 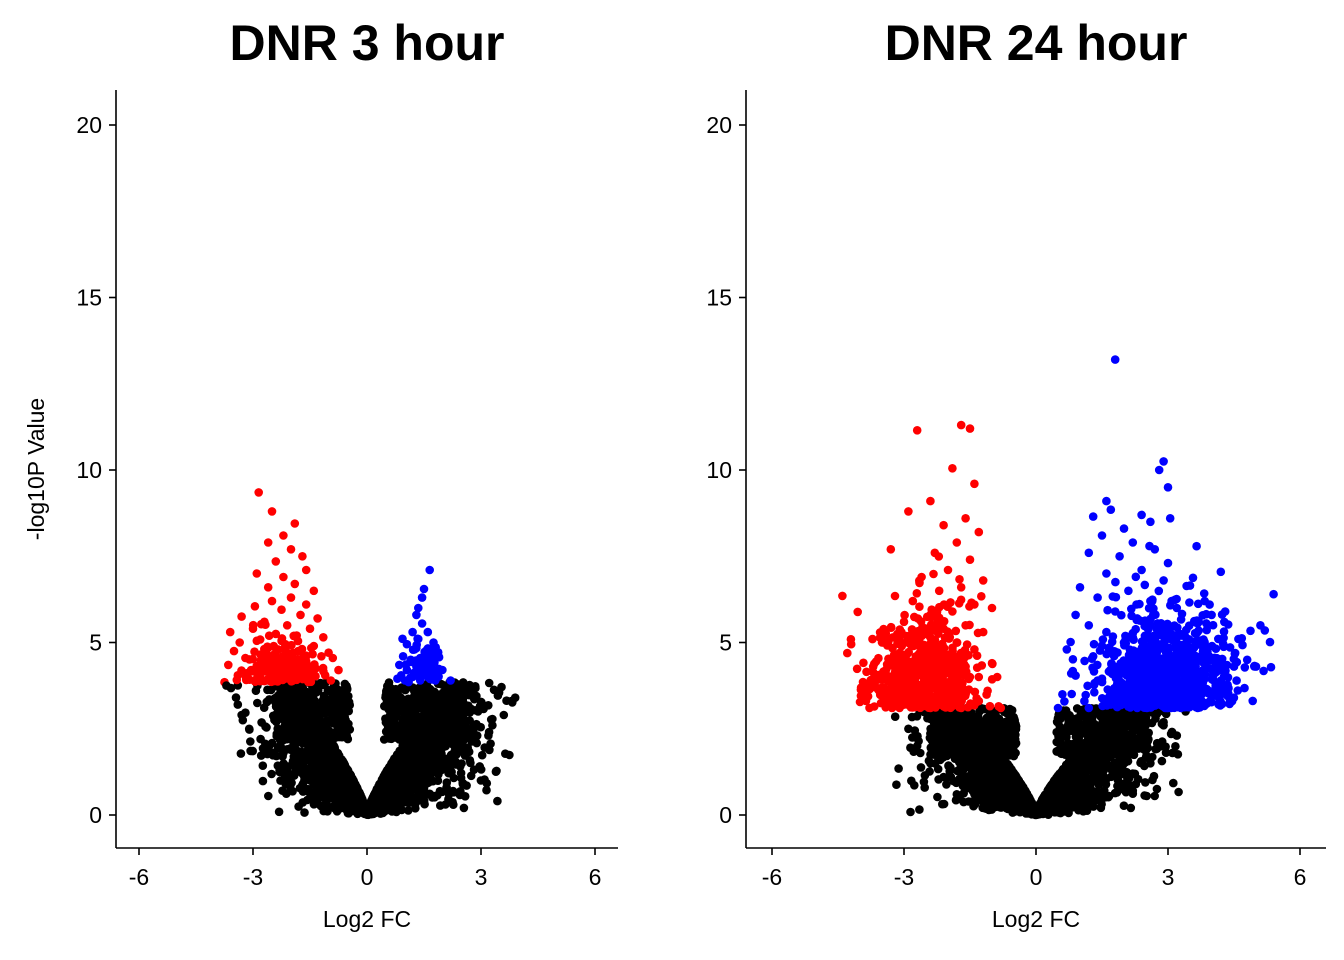 What do you see at coordinates (89, 470) in the screenshot?
I see `y-tick-label: 10` at bounding box center [89, 470].